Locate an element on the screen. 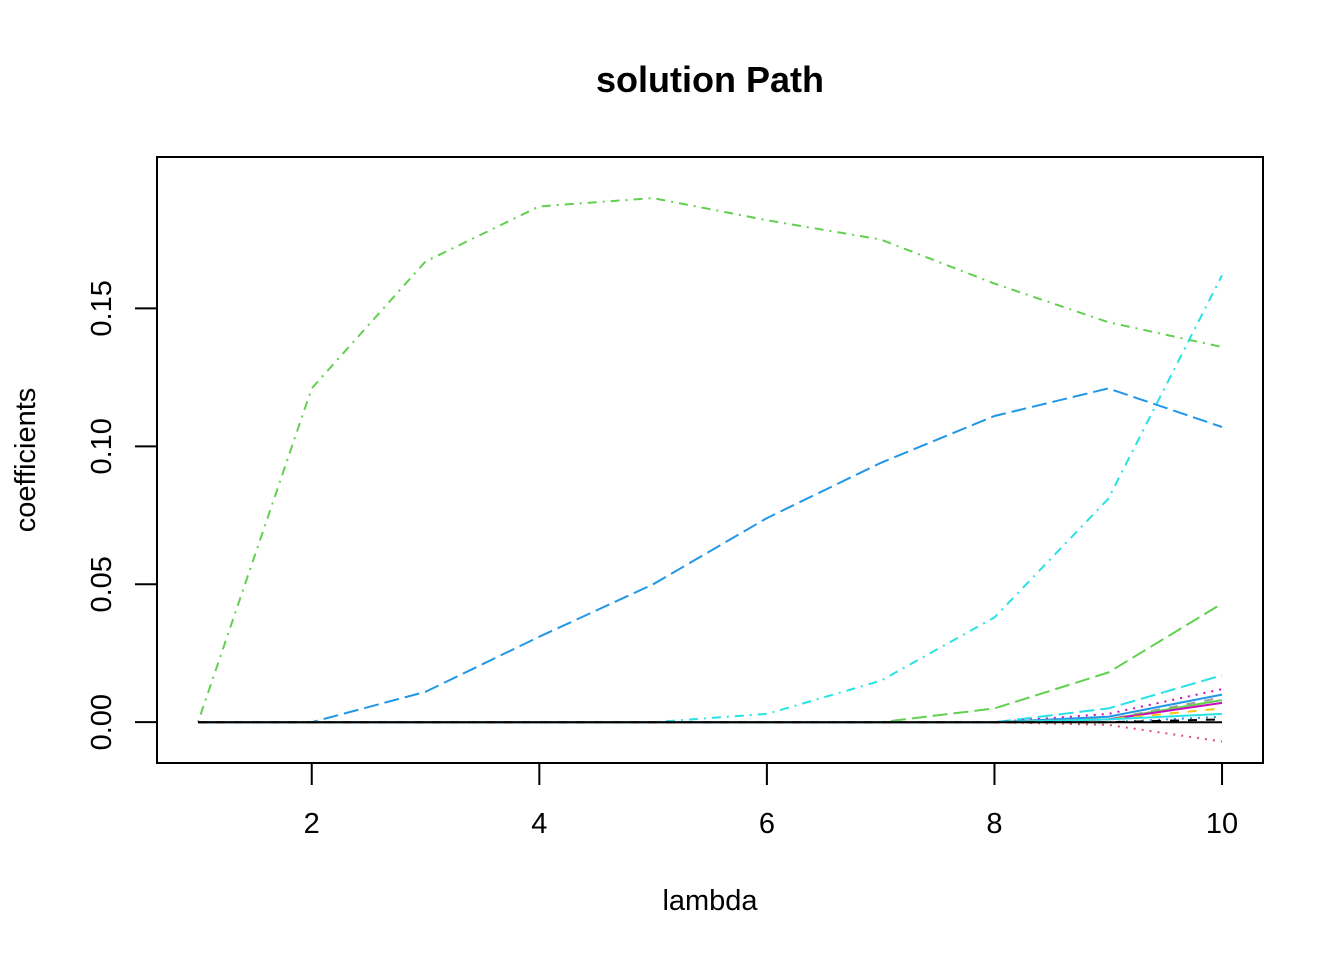  y-axis-label: coefficients is located at coordinates (26, 460).